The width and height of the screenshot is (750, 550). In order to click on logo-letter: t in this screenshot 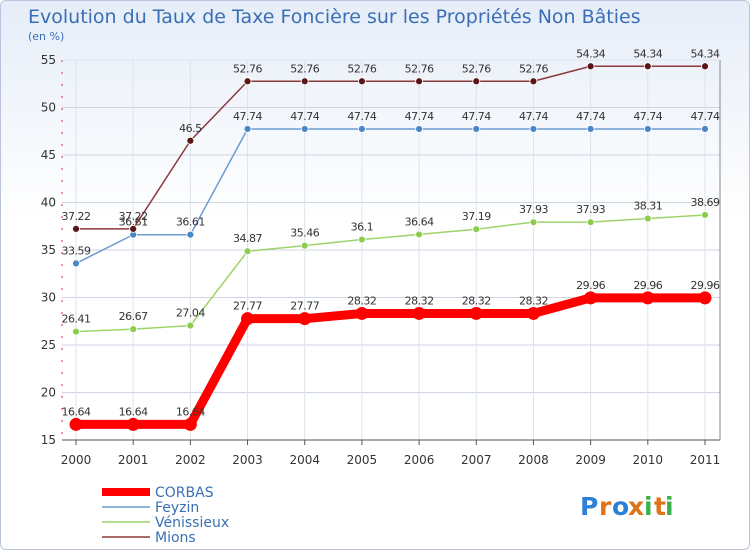, I will do `click(660, 506)`.